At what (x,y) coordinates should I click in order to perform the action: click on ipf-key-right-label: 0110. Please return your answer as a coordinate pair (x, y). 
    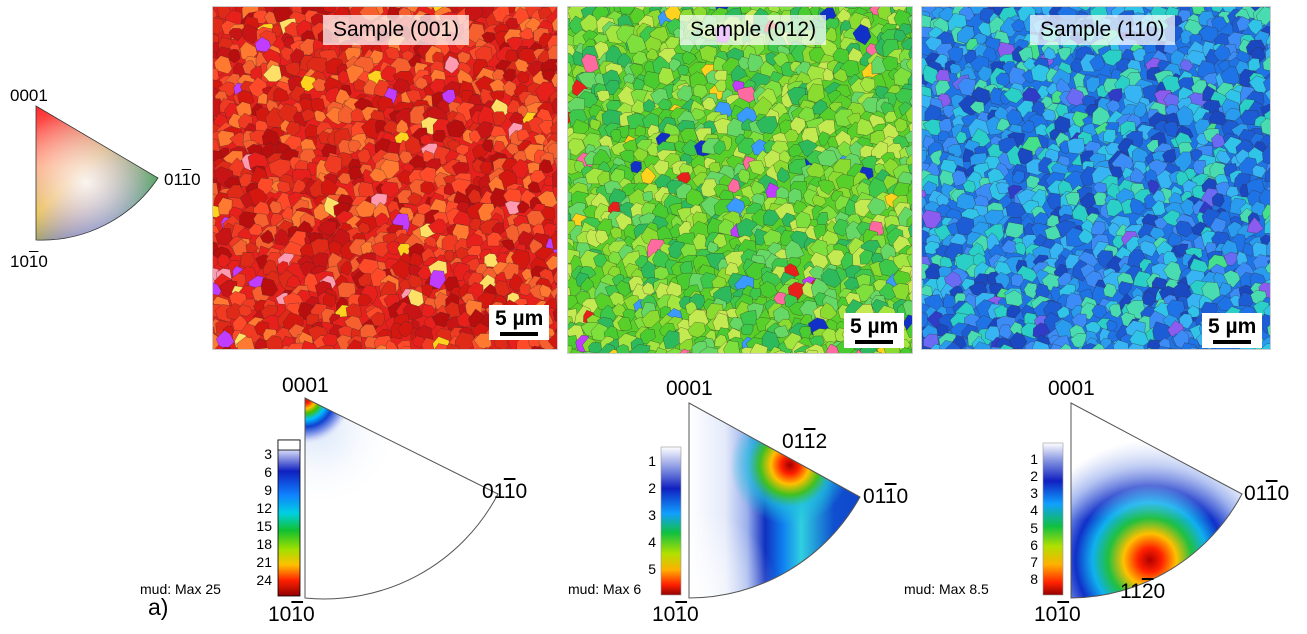
    Looking at the image, I should click on (182, 180).